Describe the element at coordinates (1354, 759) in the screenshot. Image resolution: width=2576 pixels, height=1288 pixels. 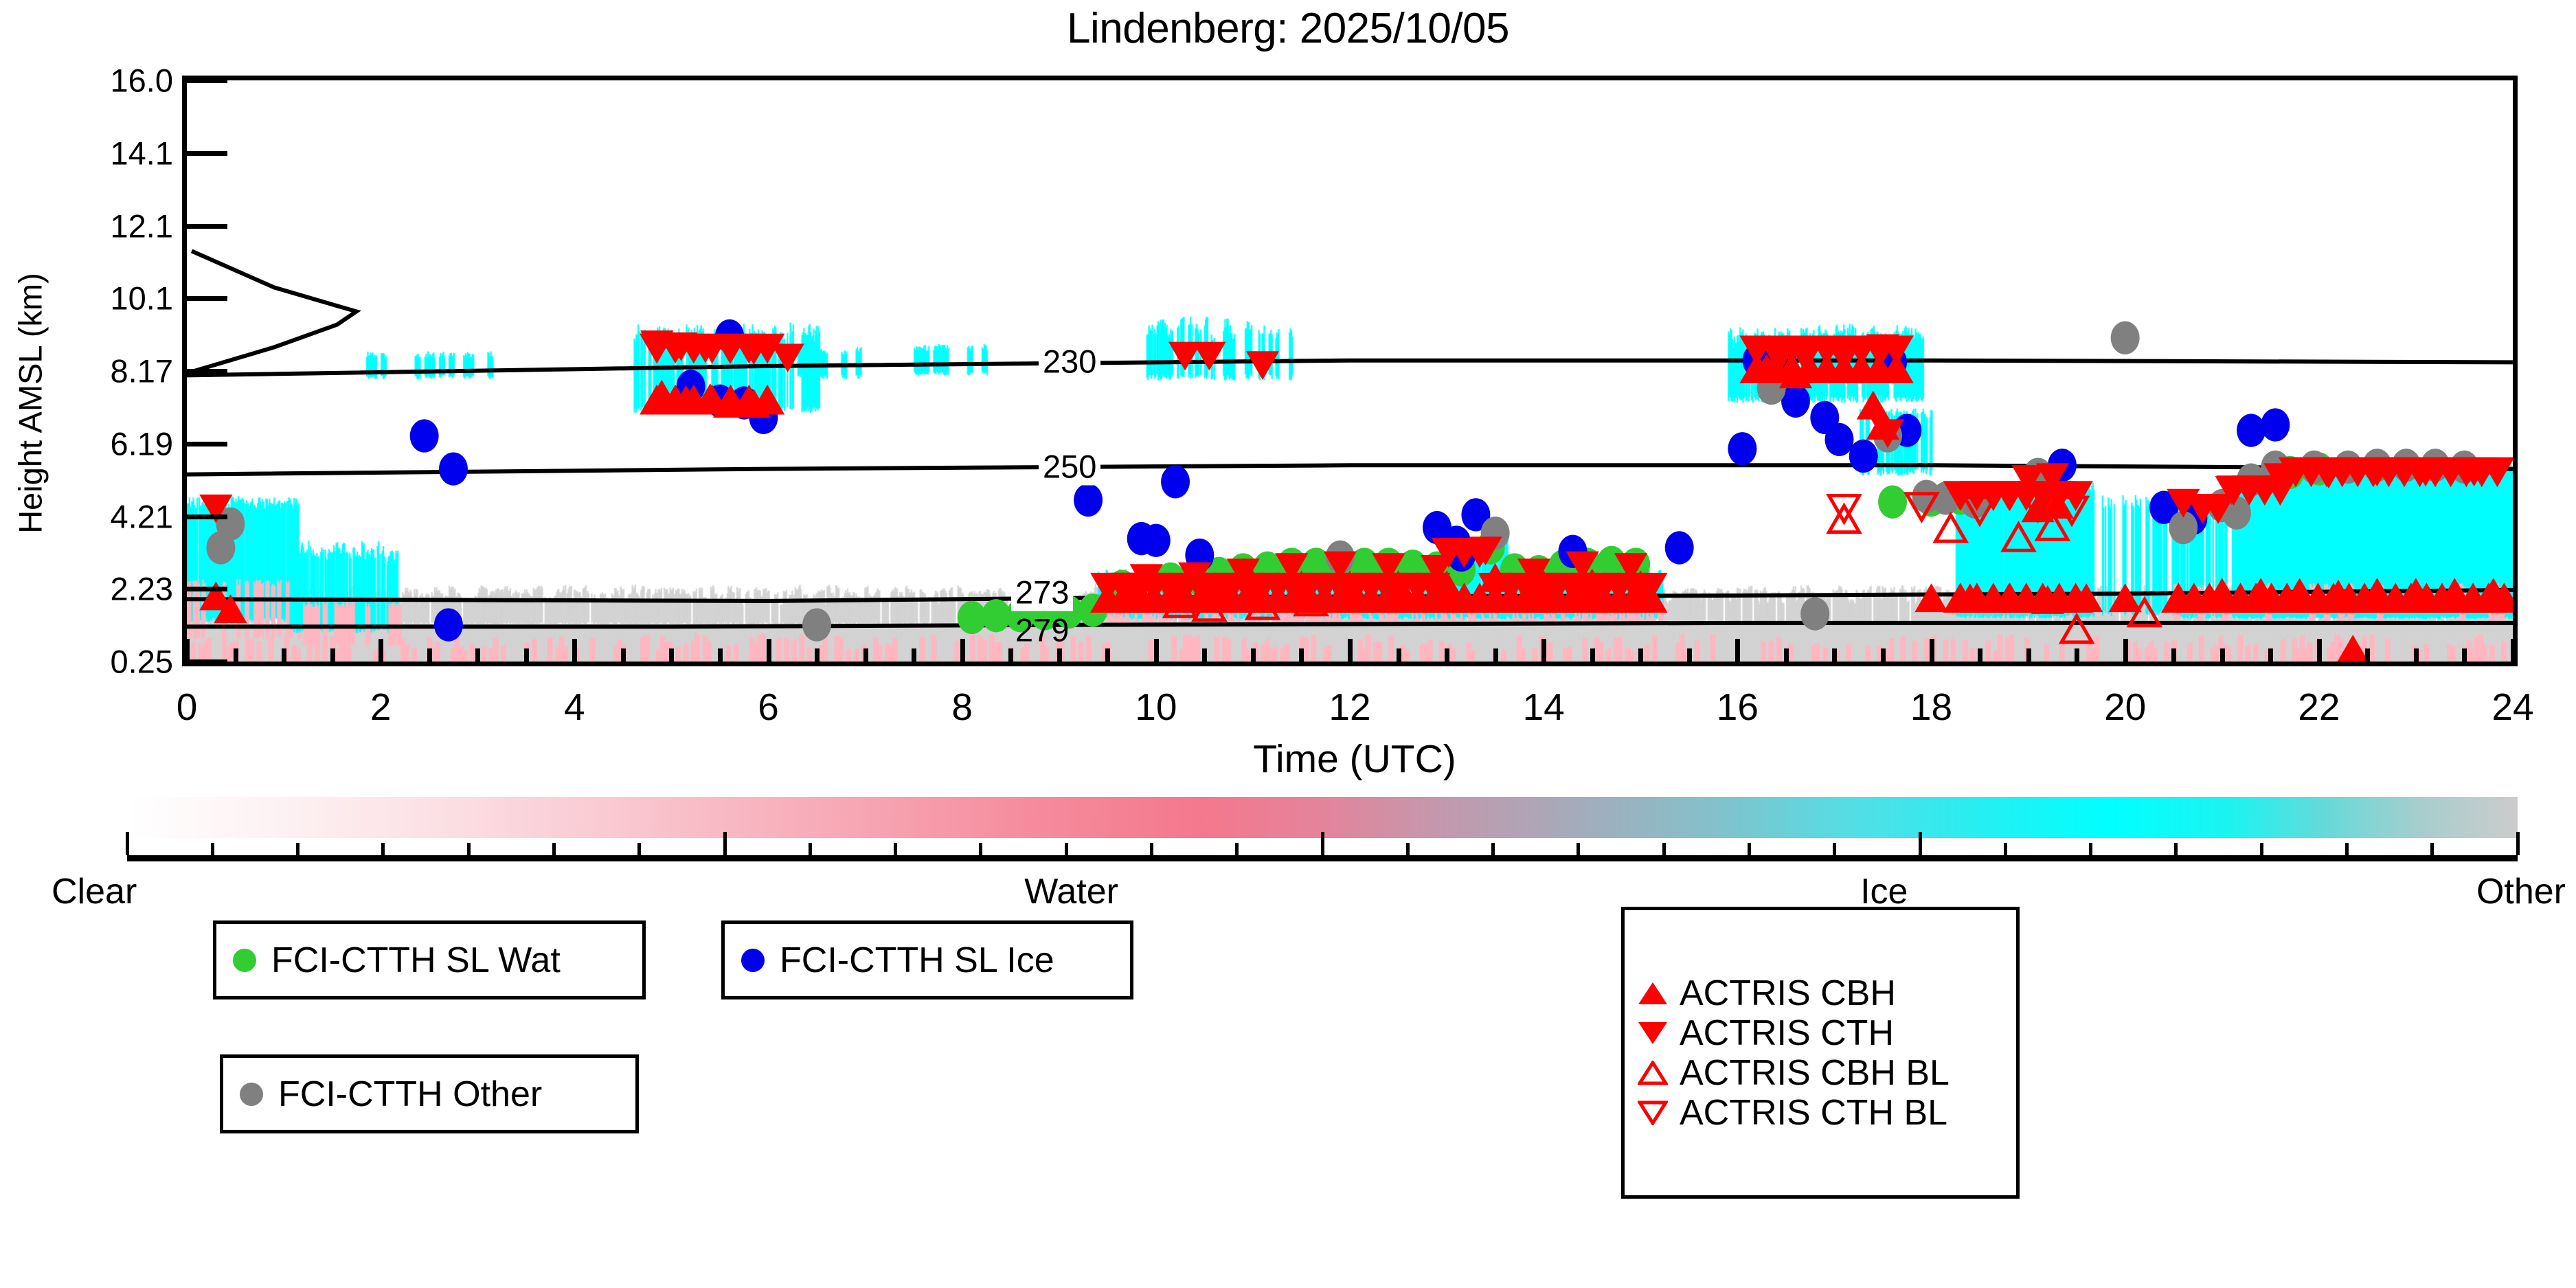
I see `x-axis-title: Time (UTC)` at that location.